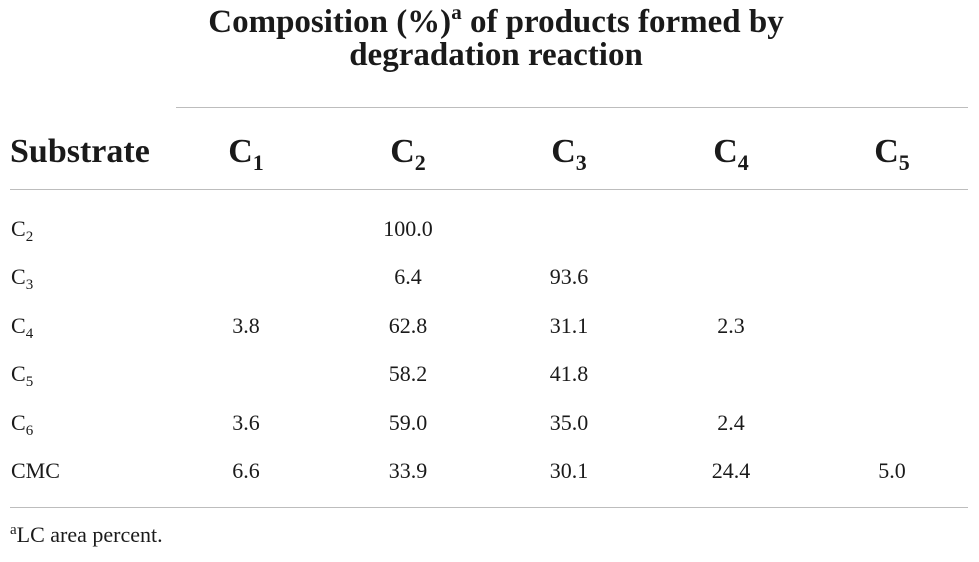 The height and width of the screenshot is (562, 979). I want to click on cell-c3: 30.1, so click(569, 470).